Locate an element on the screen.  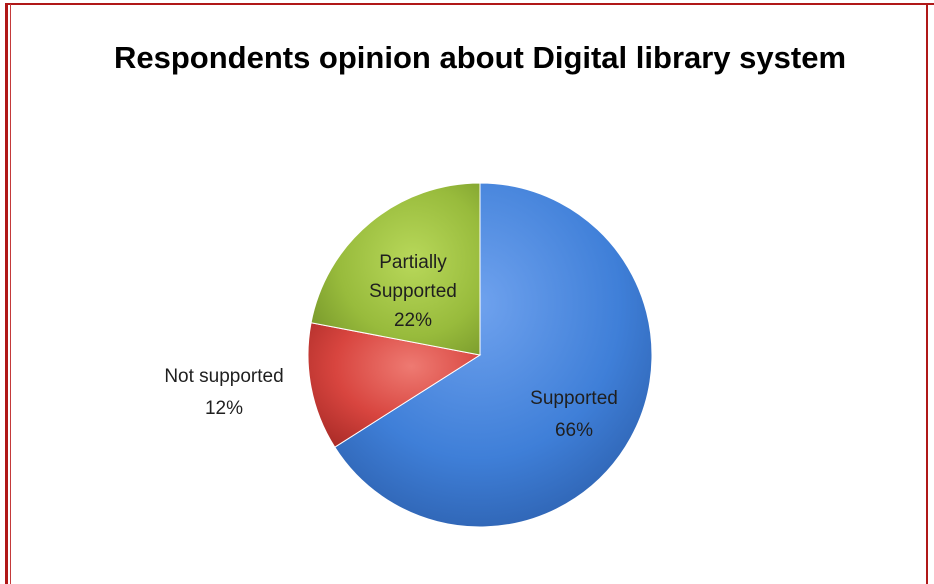
slice-label-supported: Supported 66% is located at coordinates (574, 414).